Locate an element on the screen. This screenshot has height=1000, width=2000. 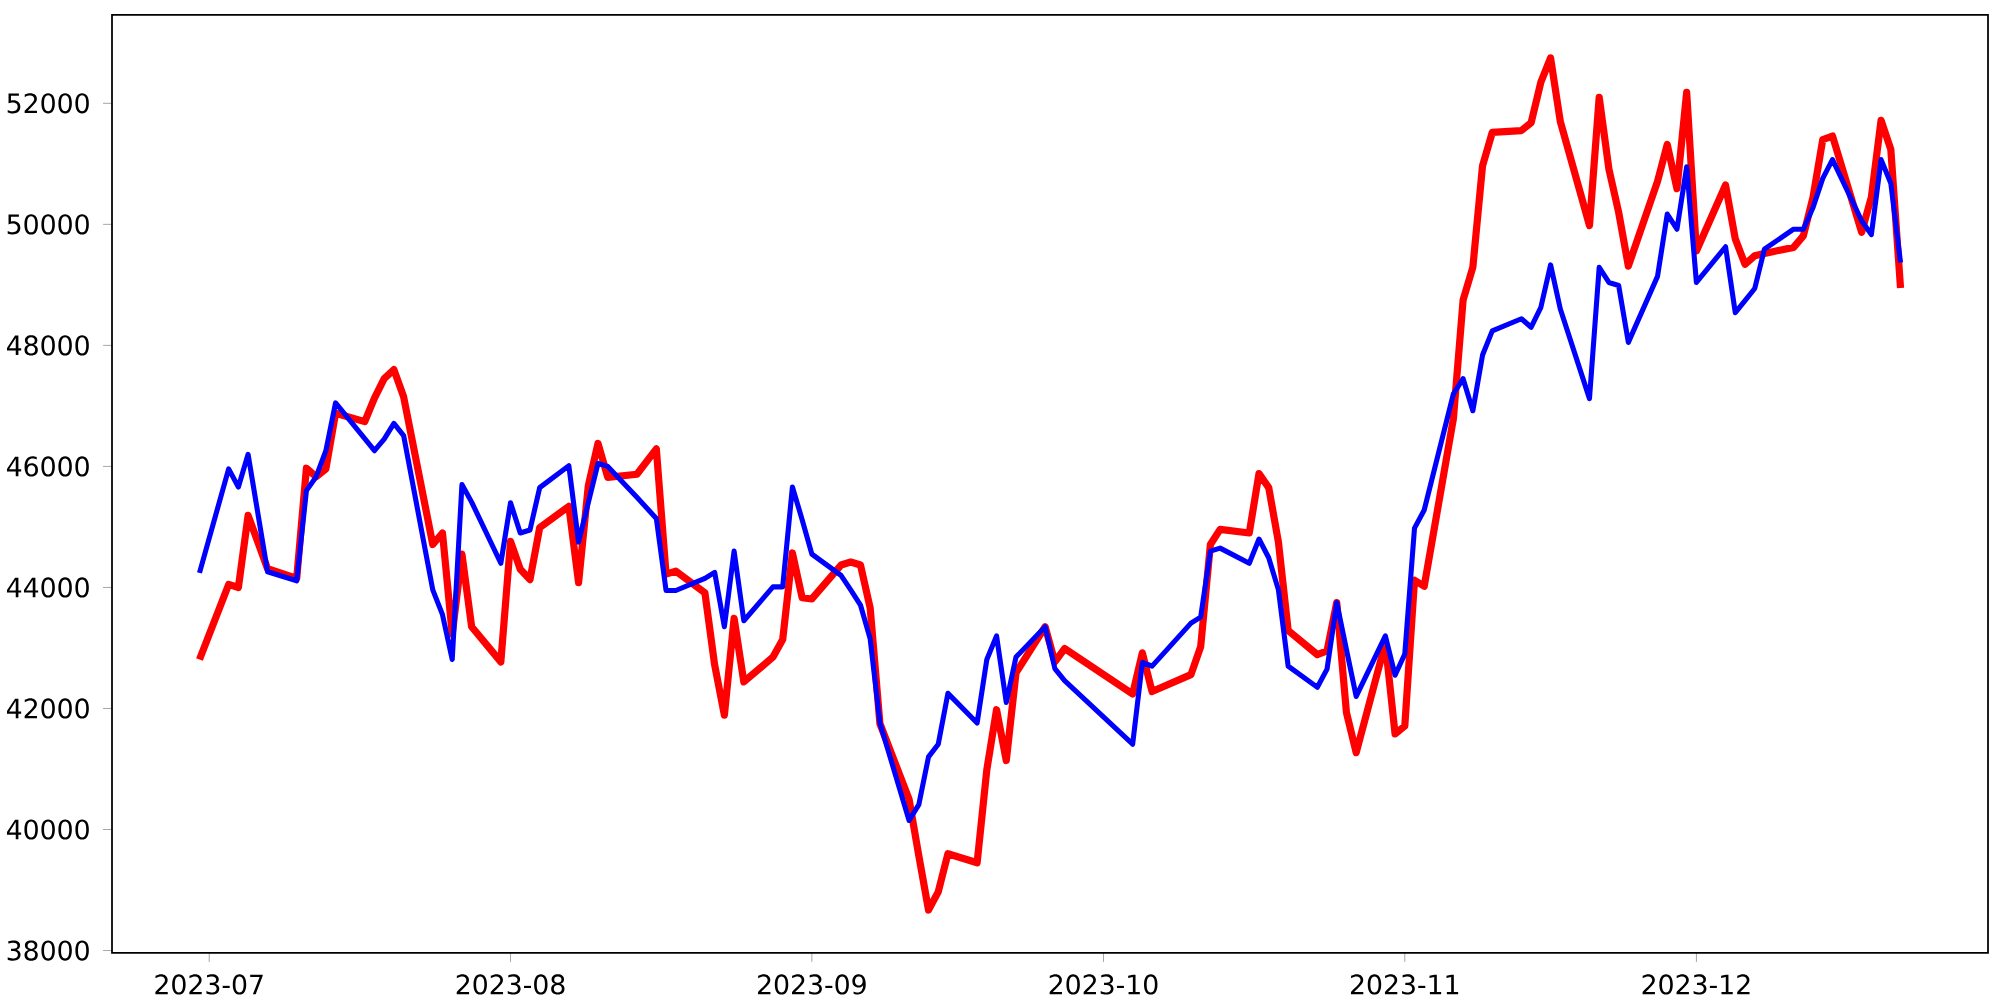
x-tick-label: 2023-11 is located at coordinates (1404, 984).